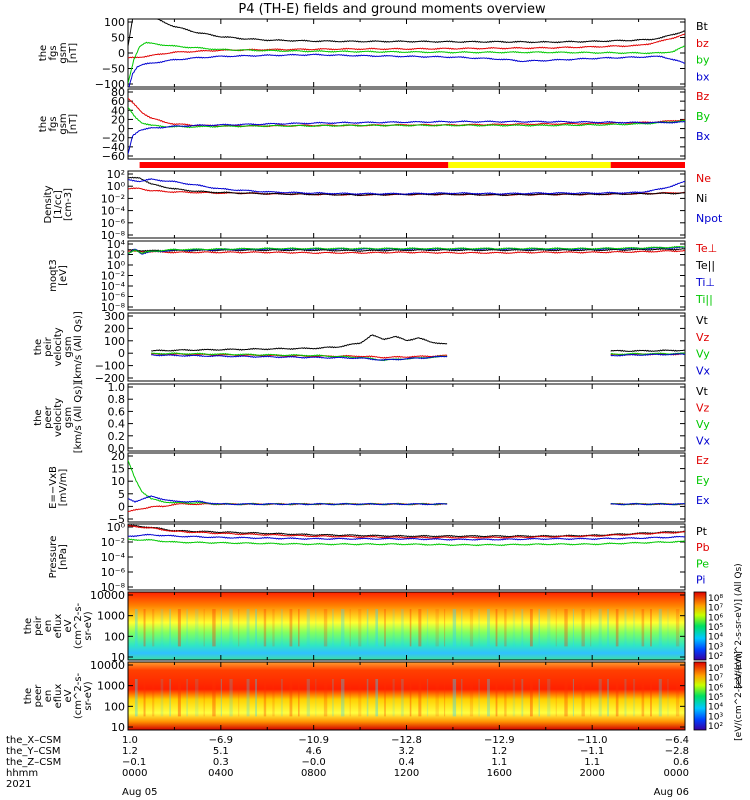 The width and height of the screenshot is (750, 800). Describe the element at coordinates (703, 76) in the screenshot. I see `panel-0-legend-3: bx` at that location.